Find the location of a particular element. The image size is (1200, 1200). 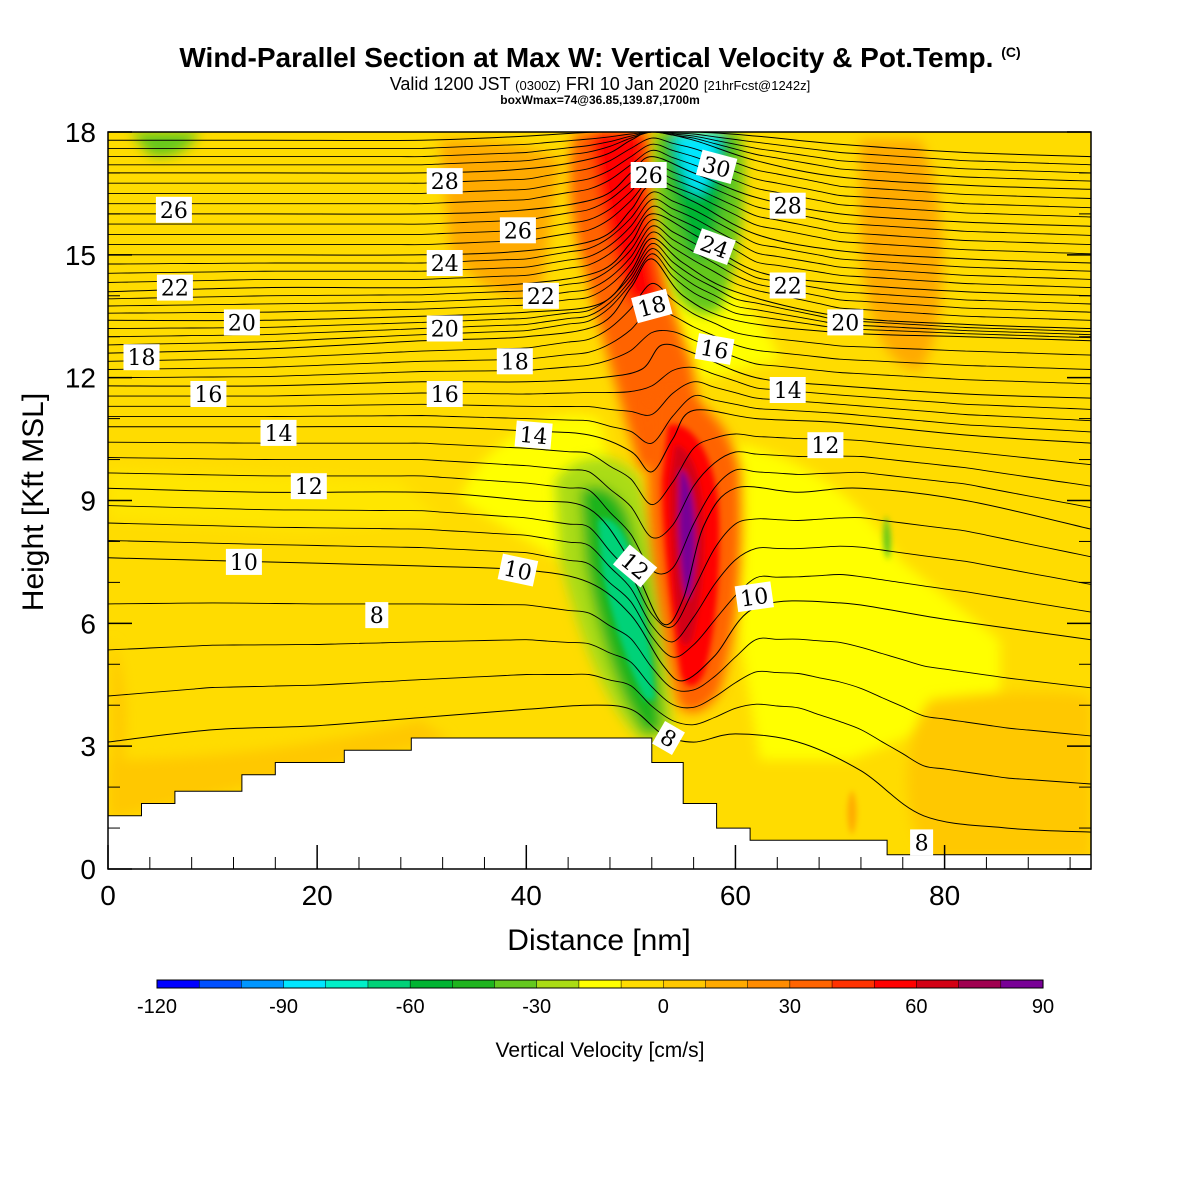

contour-label-text: 18 is located at coordinates (515, 362).